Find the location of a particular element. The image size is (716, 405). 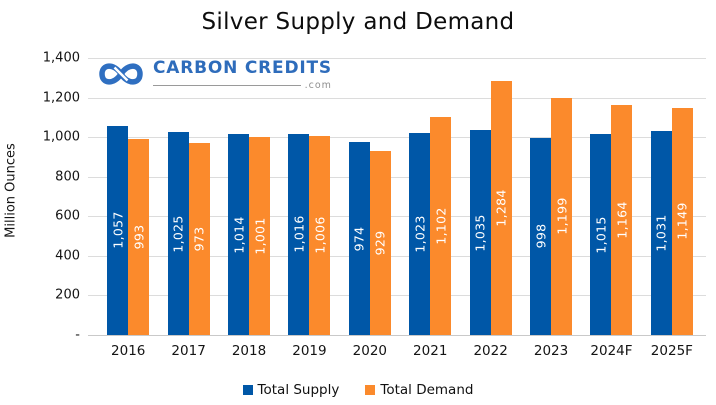

bar-total-demand-2025F: 1,149 is located at coordinates (682, 221).